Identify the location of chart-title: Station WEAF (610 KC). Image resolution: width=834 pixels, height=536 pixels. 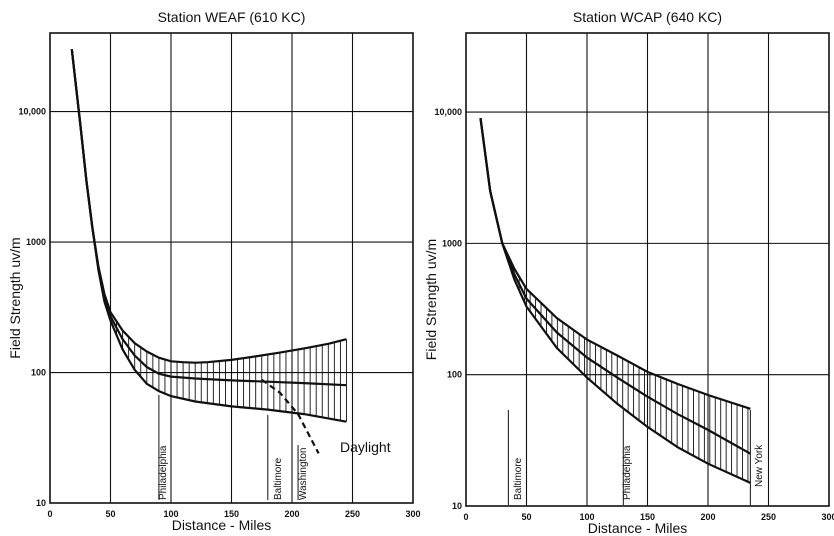
(232, 17).